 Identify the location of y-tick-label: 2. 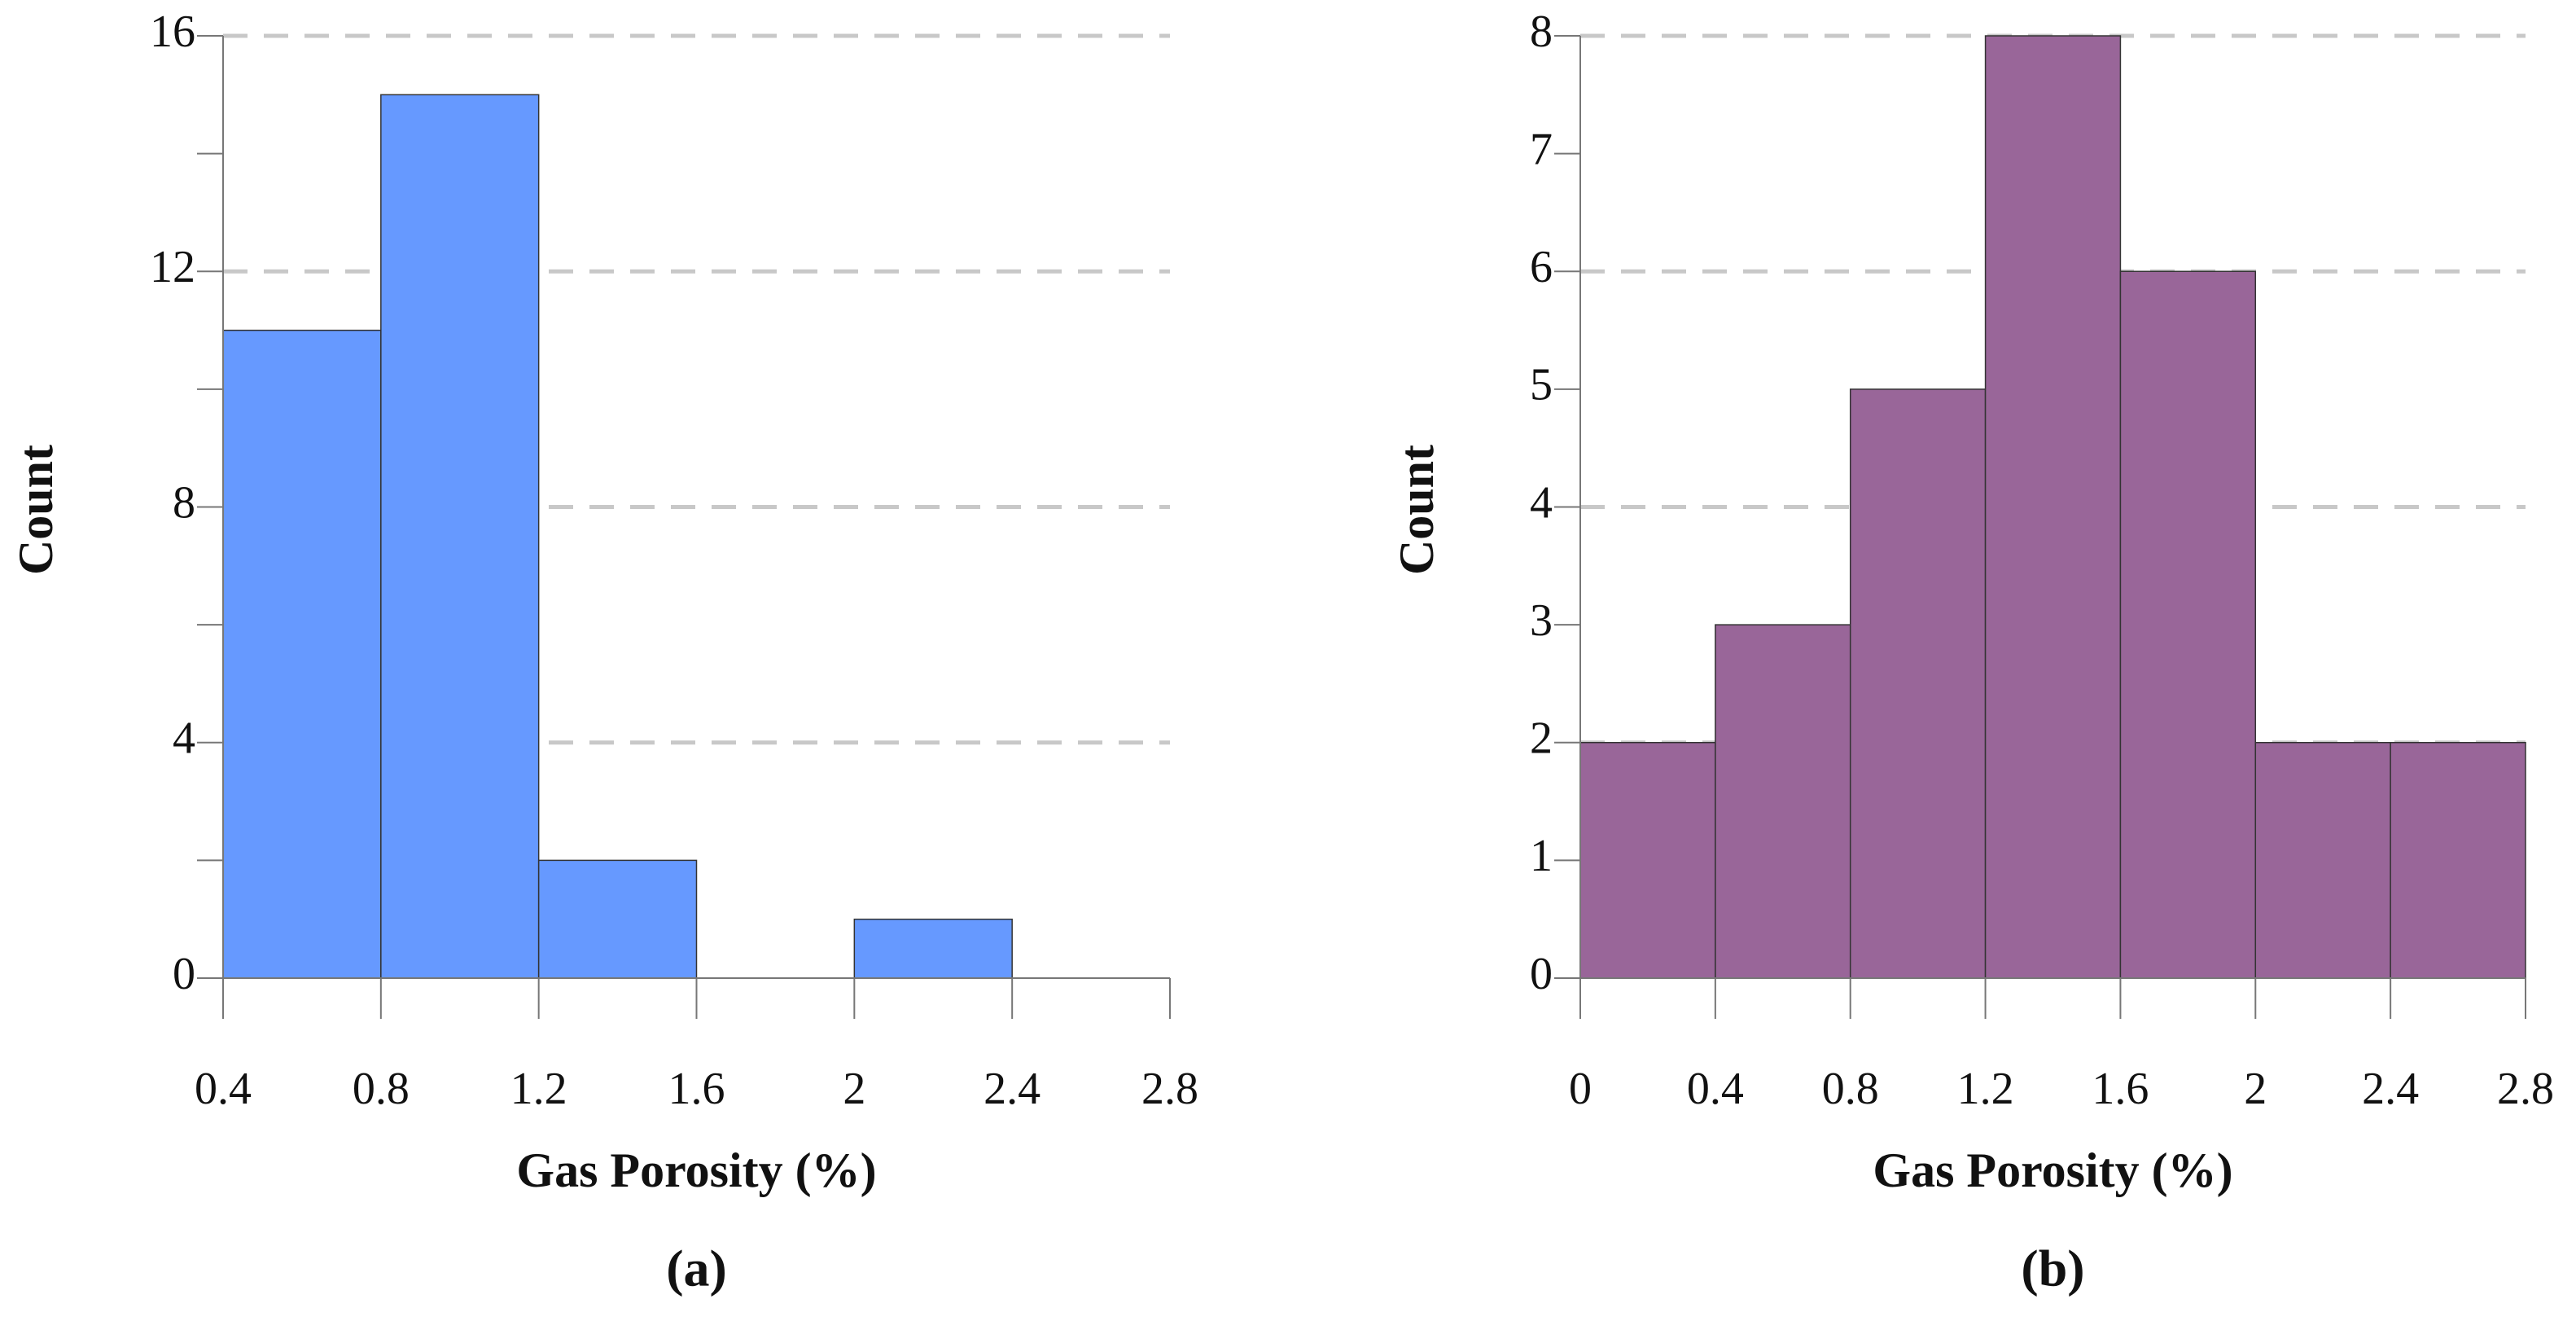
(1541, 739).